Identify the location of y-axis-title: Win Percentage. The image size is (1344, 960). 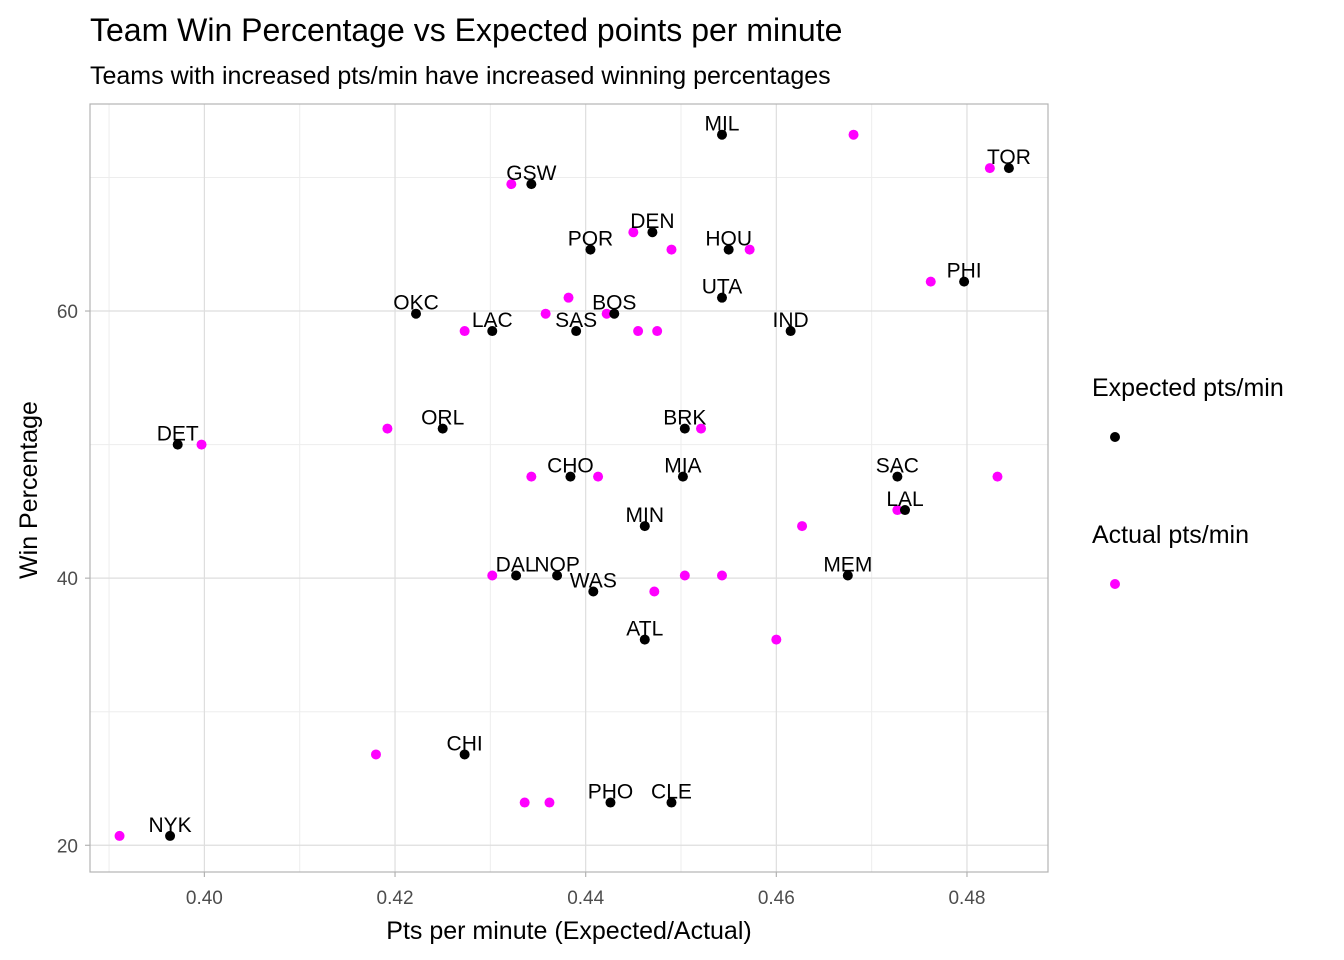
(29, 490).